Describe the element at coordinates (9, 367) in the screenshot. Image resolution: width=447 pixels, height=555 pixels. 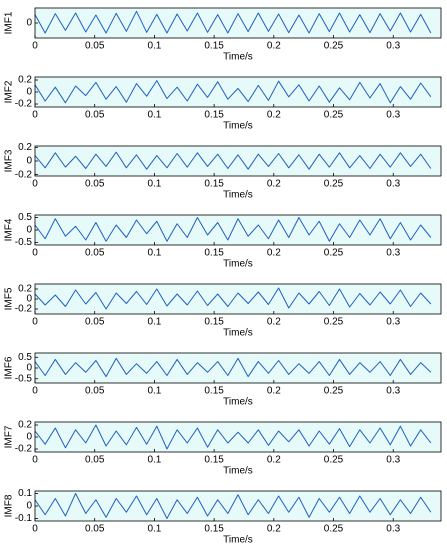
I see `y-axis-label: IMF6` at that location.